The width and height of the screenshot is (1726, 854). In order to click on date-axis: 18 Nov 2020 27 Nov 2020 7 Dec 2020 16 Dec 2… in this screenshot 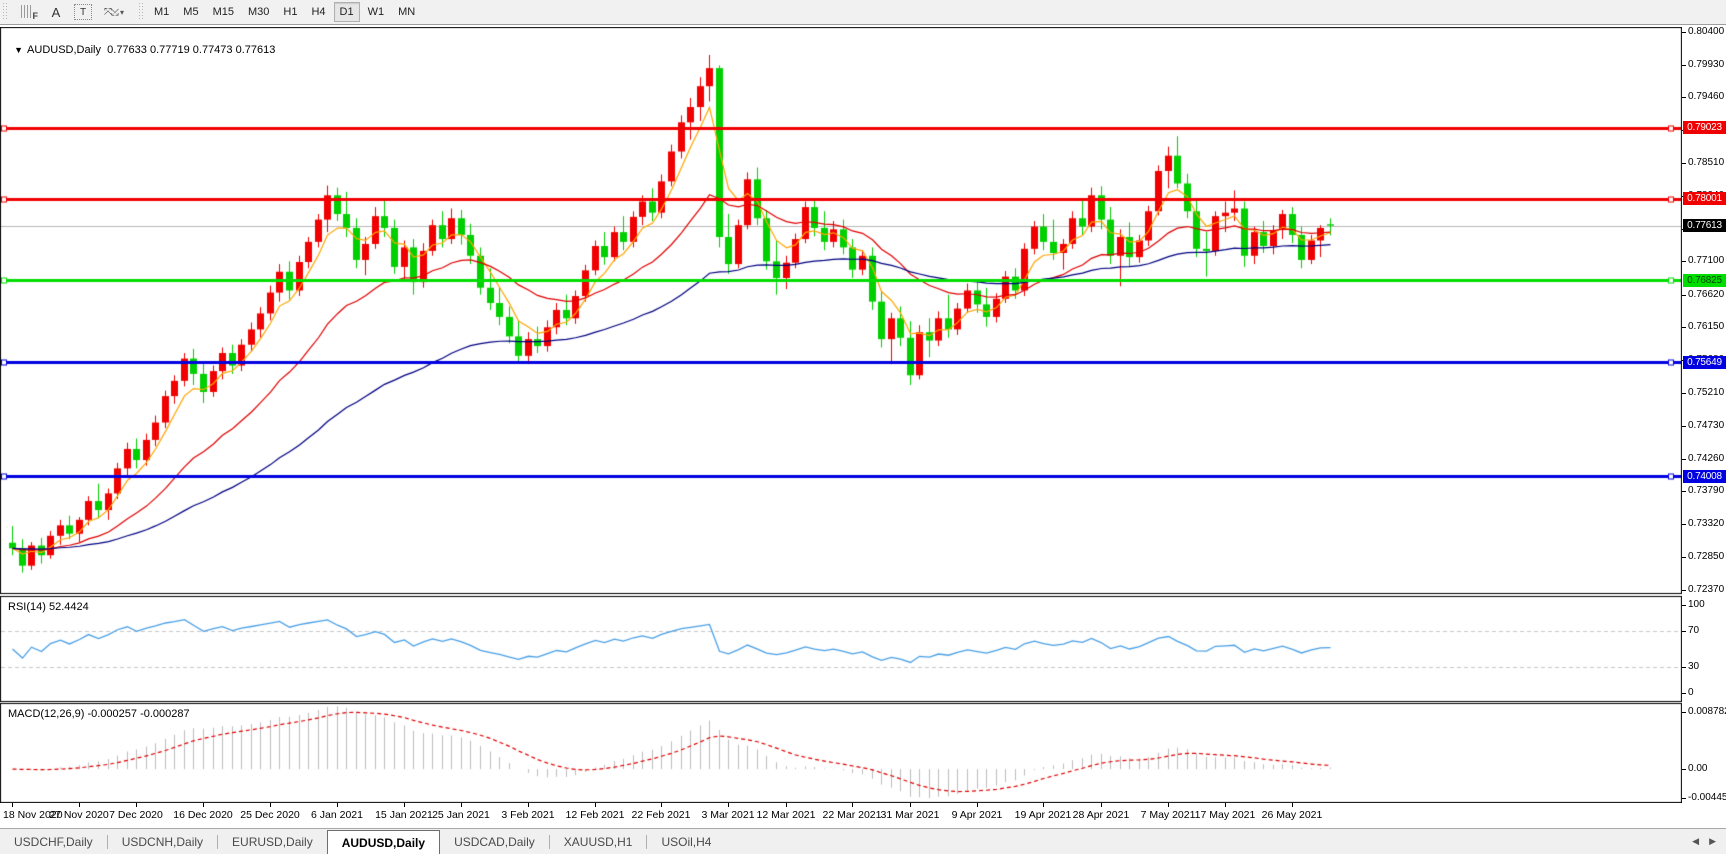, I will do `click(863, 815)`.